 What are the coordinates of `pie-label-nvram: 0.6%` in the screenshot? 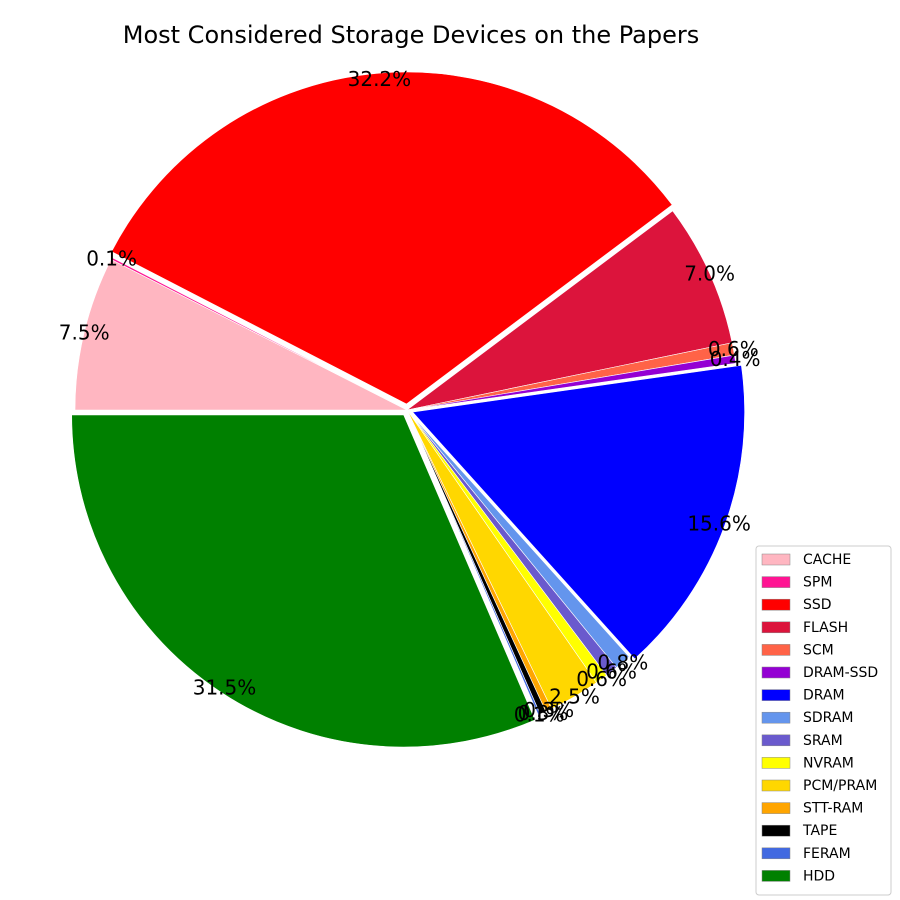 It's located at (601, 679).